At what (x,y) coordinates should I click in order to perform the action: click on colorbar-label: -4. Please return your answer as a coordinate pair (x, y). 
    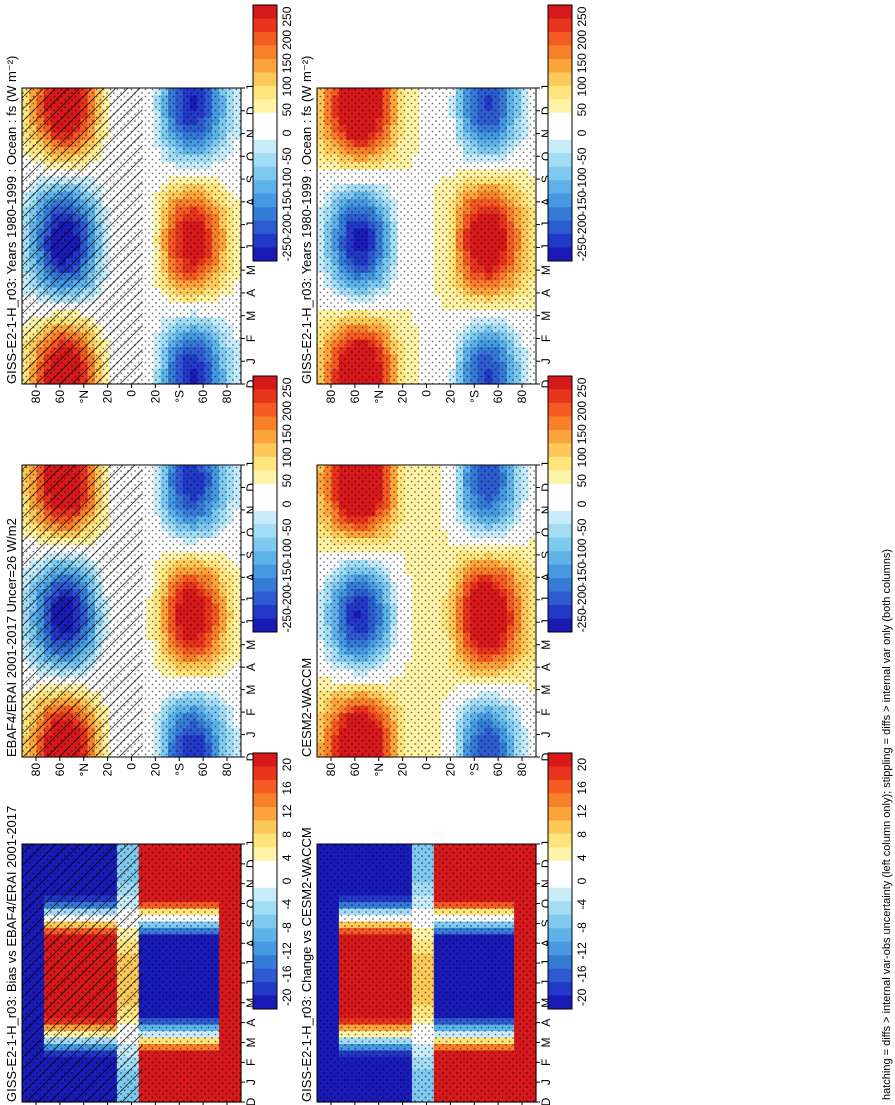
    Looking at the image, I should click on (287, 904).